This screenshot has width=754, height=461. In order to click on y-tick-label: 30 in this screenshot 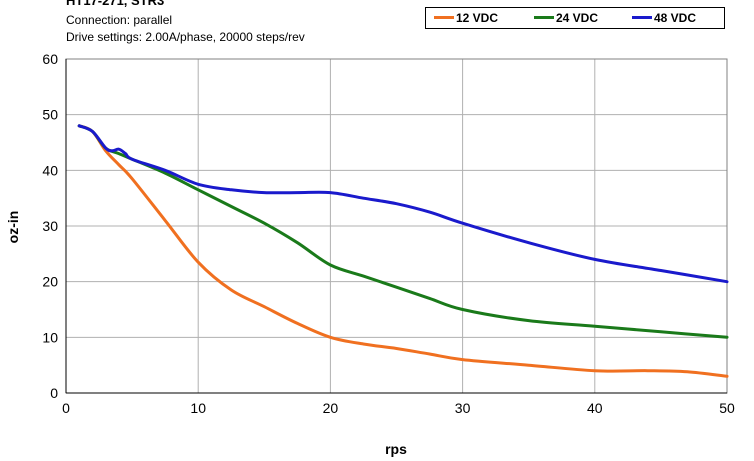, I will do `click(50, 226)`.